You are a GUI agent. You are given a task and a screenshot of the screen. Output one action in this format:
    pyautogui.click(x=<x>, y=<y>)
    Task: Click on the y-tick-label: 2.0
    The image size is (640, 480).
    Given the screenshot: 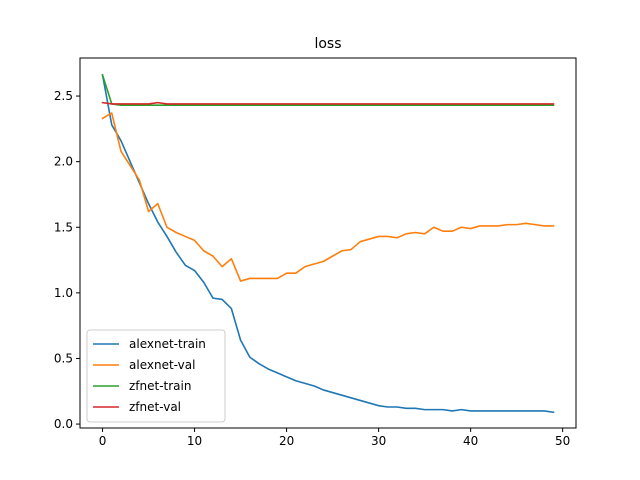 What is the action you would take?
    pyautogui.click(x=63, y=162)
    